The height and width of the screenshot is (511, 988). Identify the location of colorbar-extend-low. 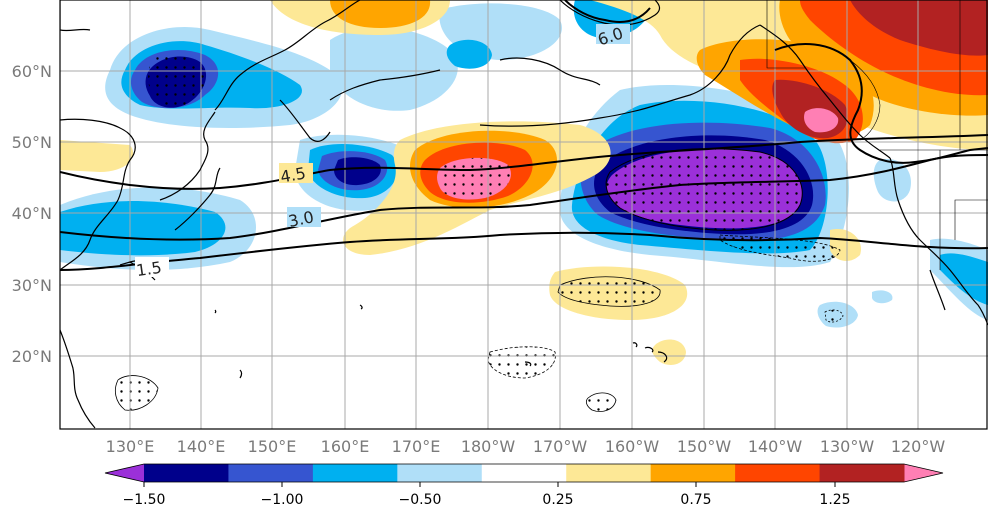
(124, 473).